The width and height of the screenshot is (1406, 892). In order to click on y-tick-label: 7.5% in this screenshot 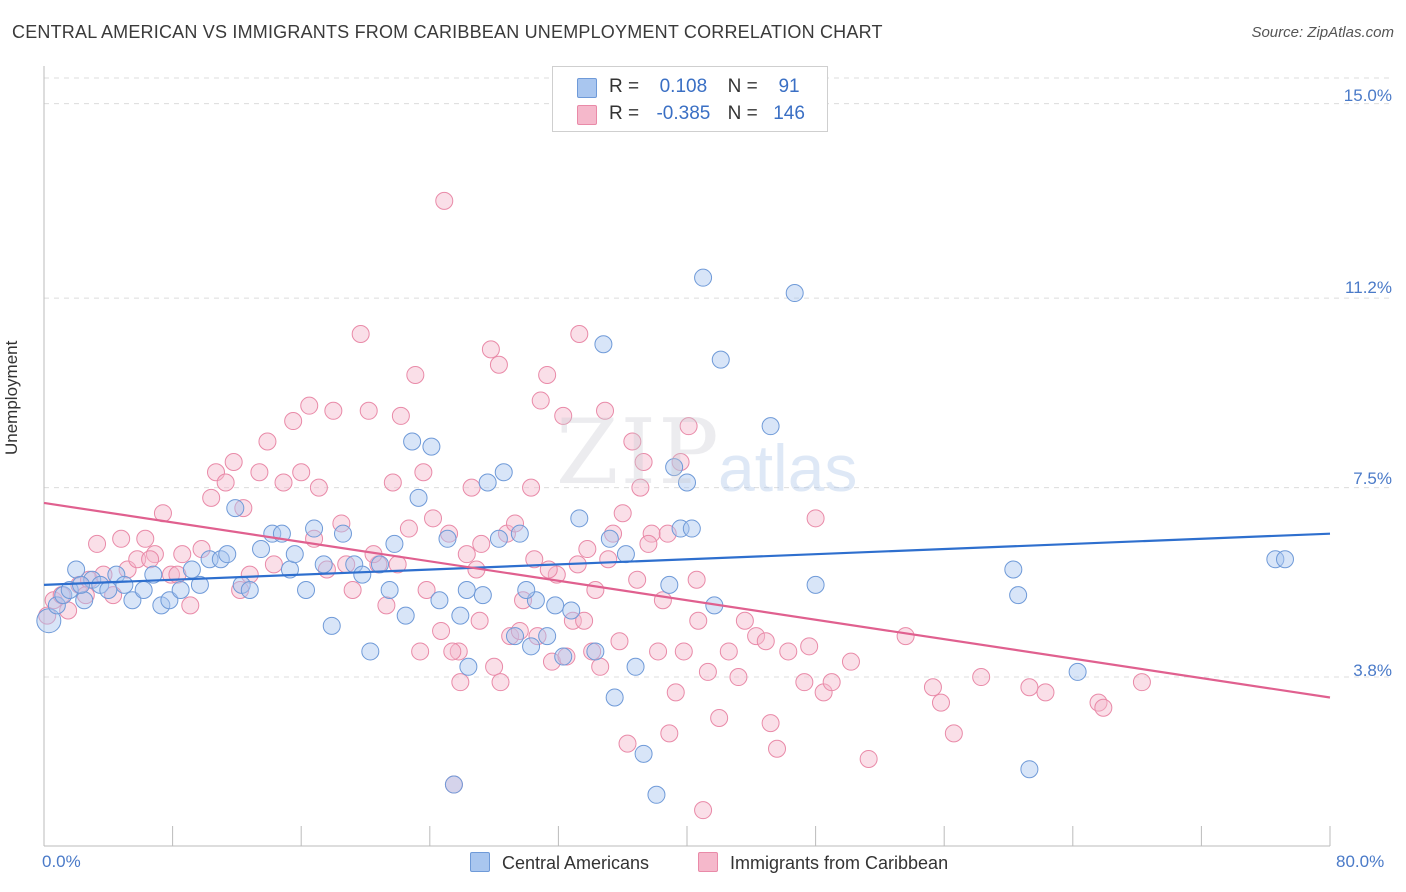, I will do `click(1372, 478)`.